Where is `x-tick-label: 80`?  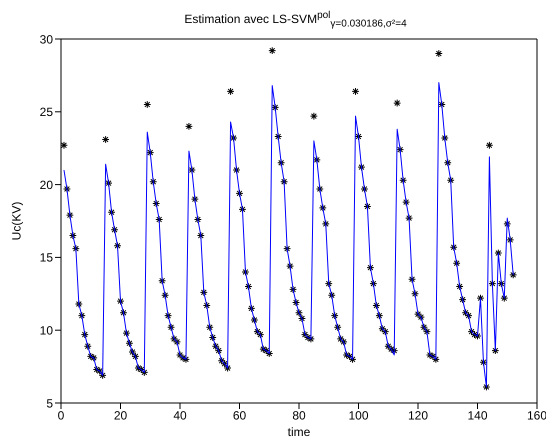 x-tick-label: 80 is located at coordinates (299, 415).